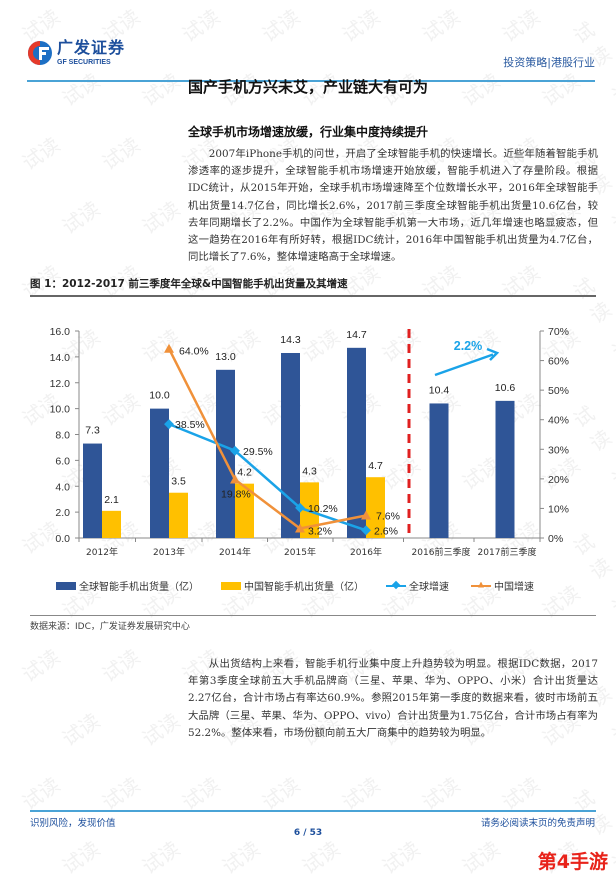  Describe the element at coordinates (307, 87) in the screenshot. I see `page-title: 国产手机方兴未艾，产业链大有可为` at that location.